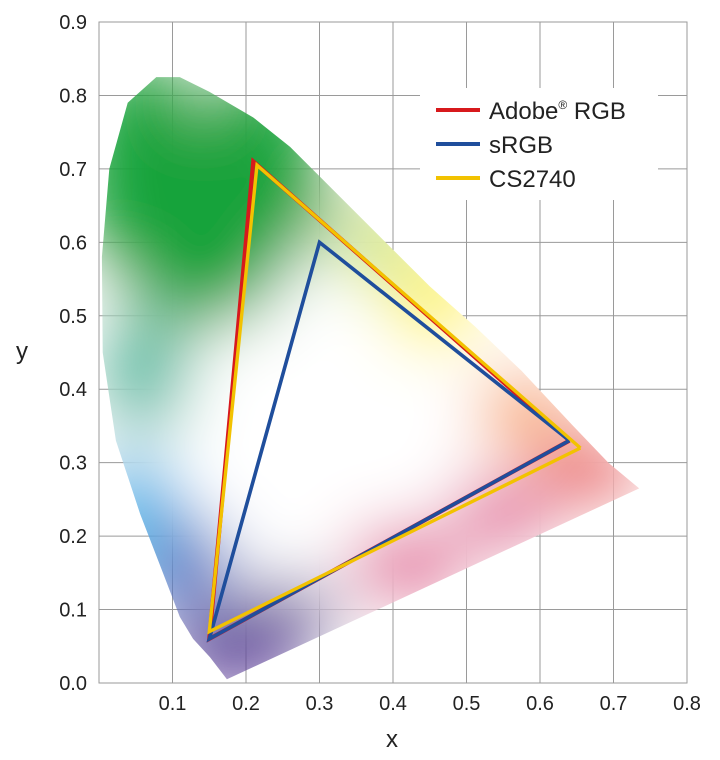 This screenshot has height=760, width=720. Describe the element at coordinates (687, 704) in the screenshot. I see `x-tick-label: 0.8` at that location.